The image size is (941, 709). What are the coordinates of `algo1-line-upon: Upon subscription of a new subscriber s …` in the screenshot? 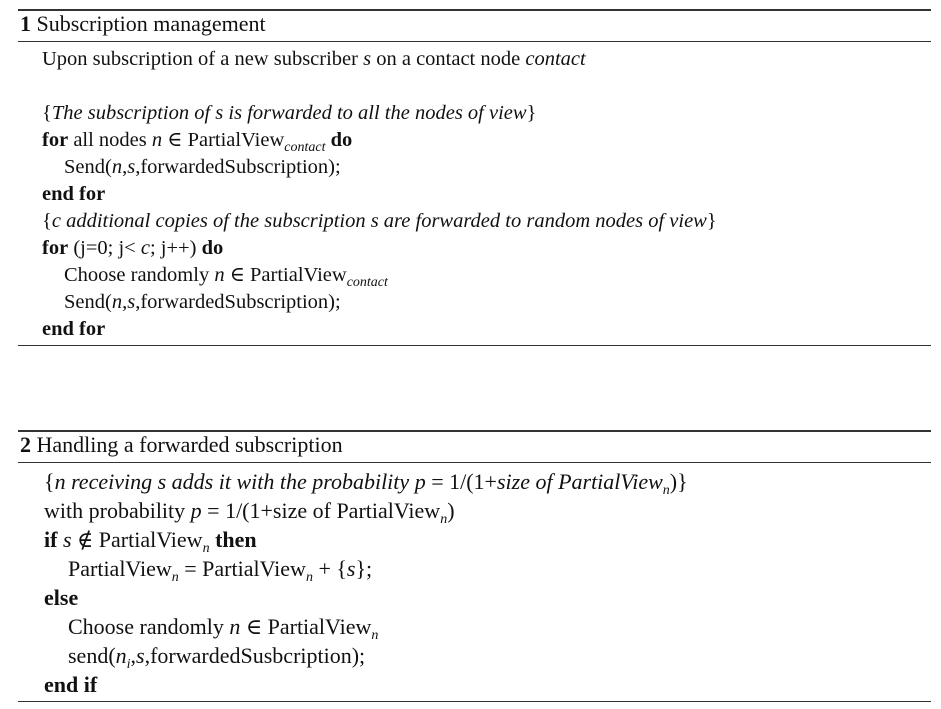 It's located at (314, 59).